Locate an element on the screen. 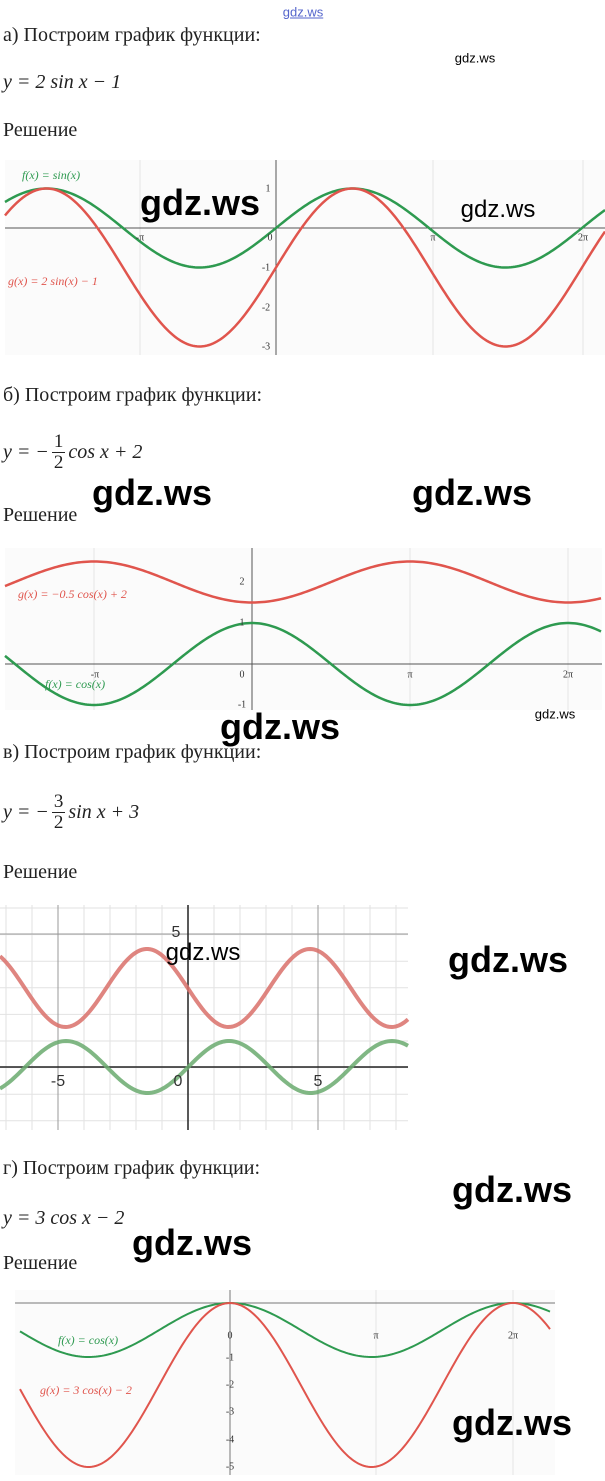 Image resolution: width=605 pixels, height=1481 pixels. graph-c: -5 0 5 5 is located at coordinates (205, 1017).